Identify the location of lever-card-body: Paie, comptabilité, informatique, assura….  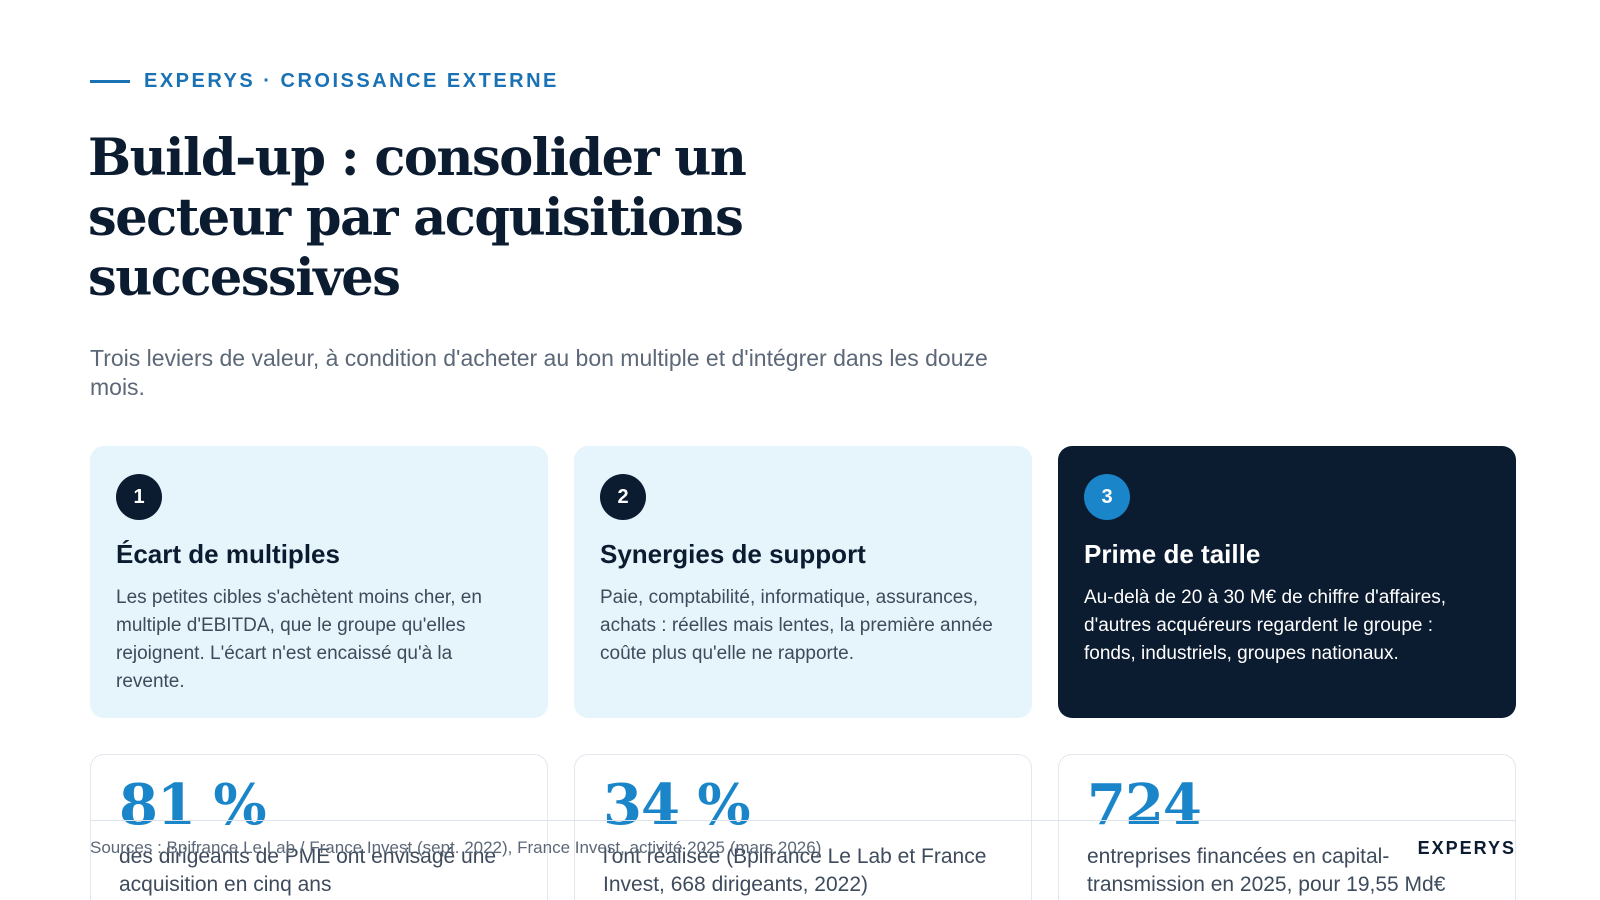
(796, 625).